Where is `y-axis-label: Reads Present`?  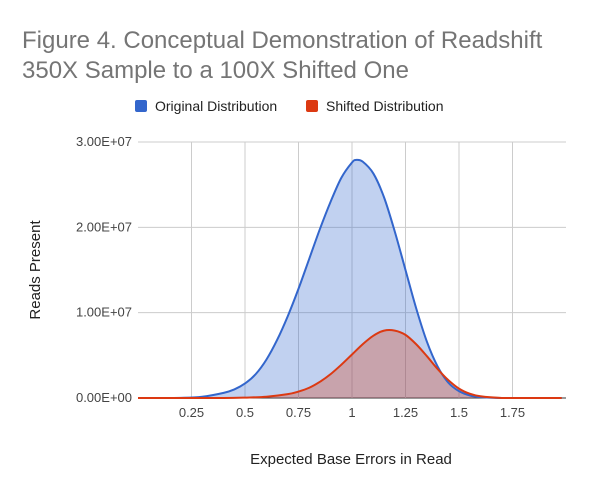 y-axis-label: Reads Present is located at coordinates (35, 270).